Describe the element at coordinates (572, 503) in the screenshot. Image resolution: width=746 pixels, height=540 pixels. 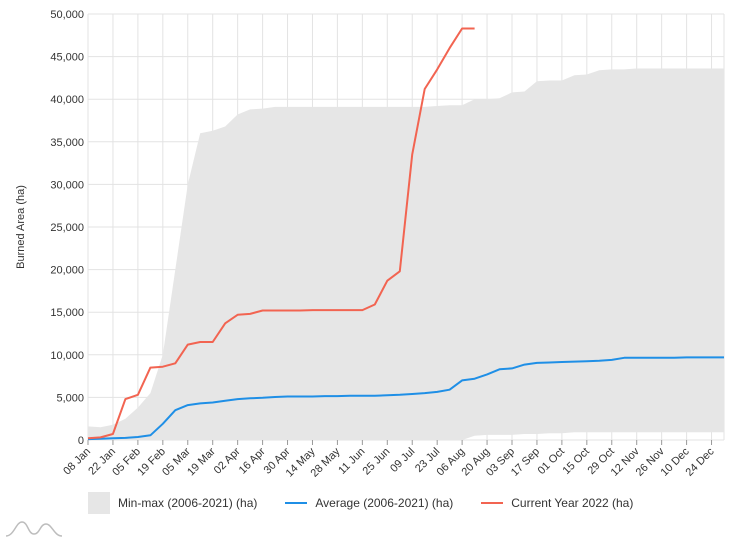
I see `legend-label-current-year: Current Year 2022 (ha)` at that location.